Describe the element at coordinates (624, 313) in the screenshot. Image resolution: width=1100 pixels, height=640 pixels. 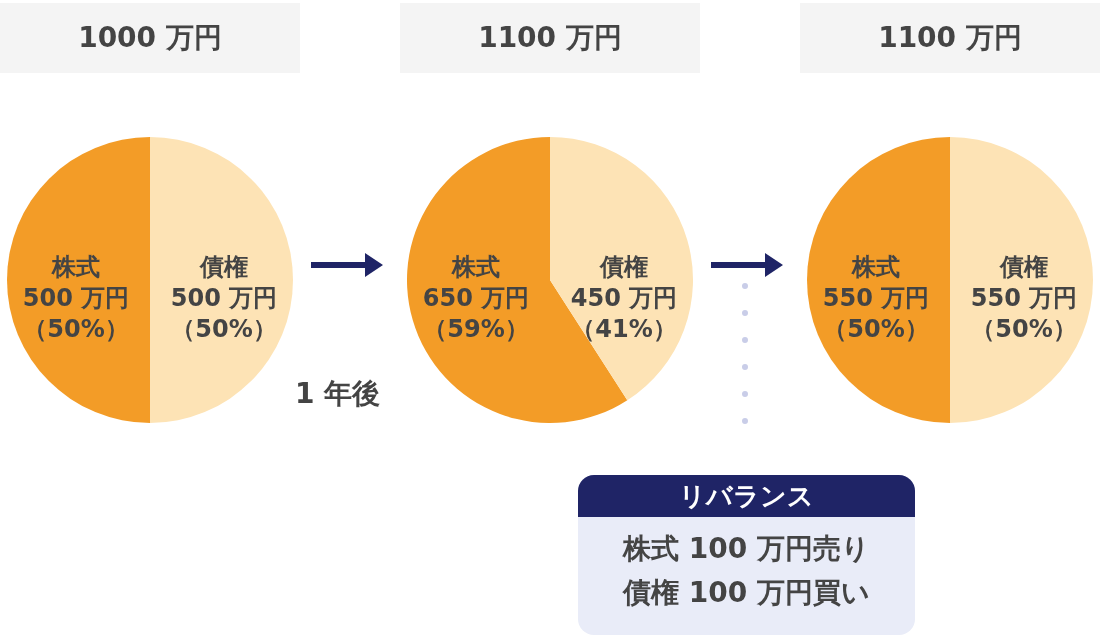
I see `data-label: 450 万円（41%）` at that location.